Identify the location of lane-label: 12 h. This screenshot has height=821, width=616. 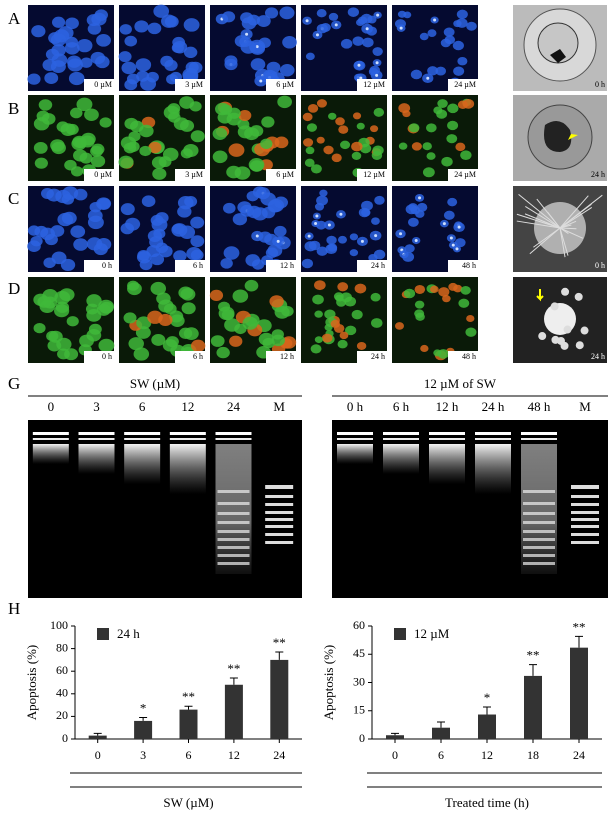
(447, 406).